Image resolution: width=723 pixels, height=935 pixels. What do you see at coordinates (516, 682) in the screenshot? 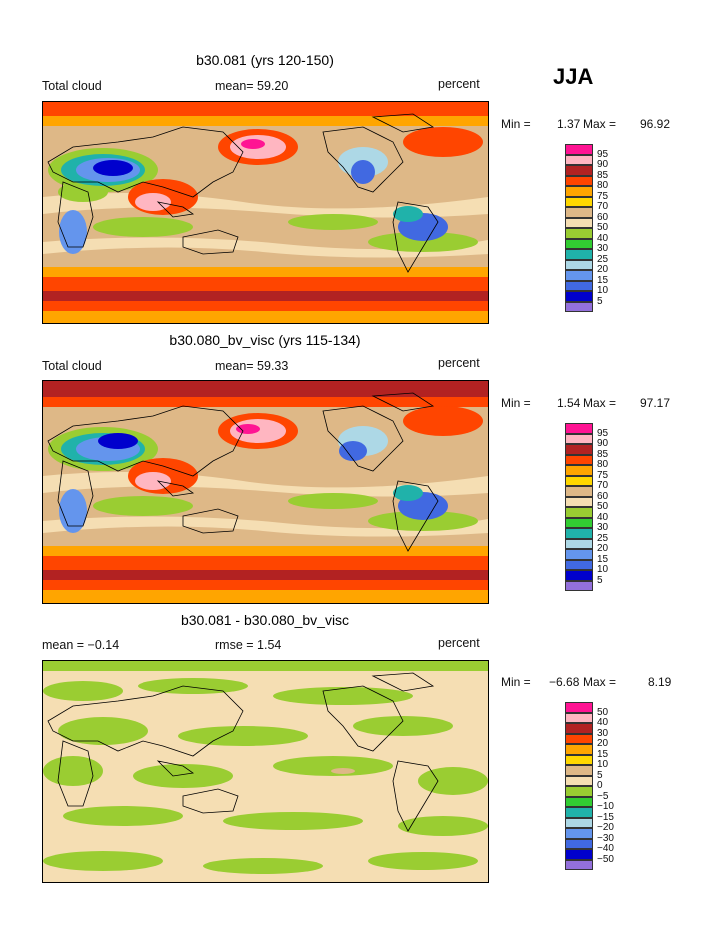
I see `panel-3-min-label: Min =` at bounding box center [516, 682].